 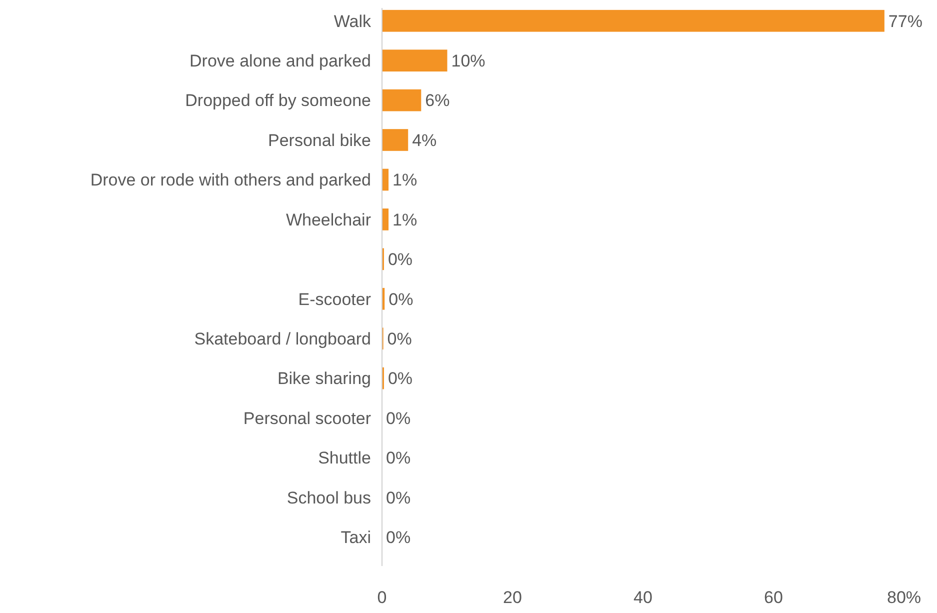 I want to click on y-tick-label: School bus, so click(x=328, y=498).